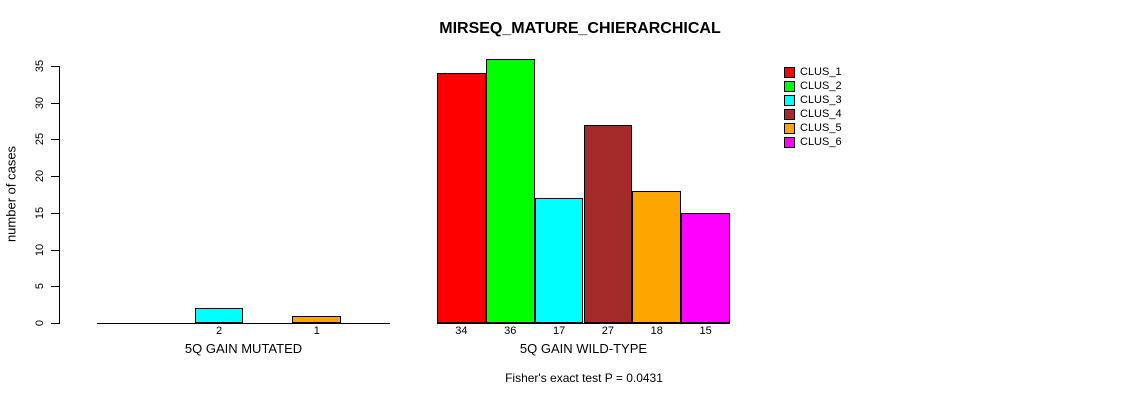  Describe the element at coordinates (821, 142) in the screenshot. I see `legend-item-label: CLUS_6` at that location.